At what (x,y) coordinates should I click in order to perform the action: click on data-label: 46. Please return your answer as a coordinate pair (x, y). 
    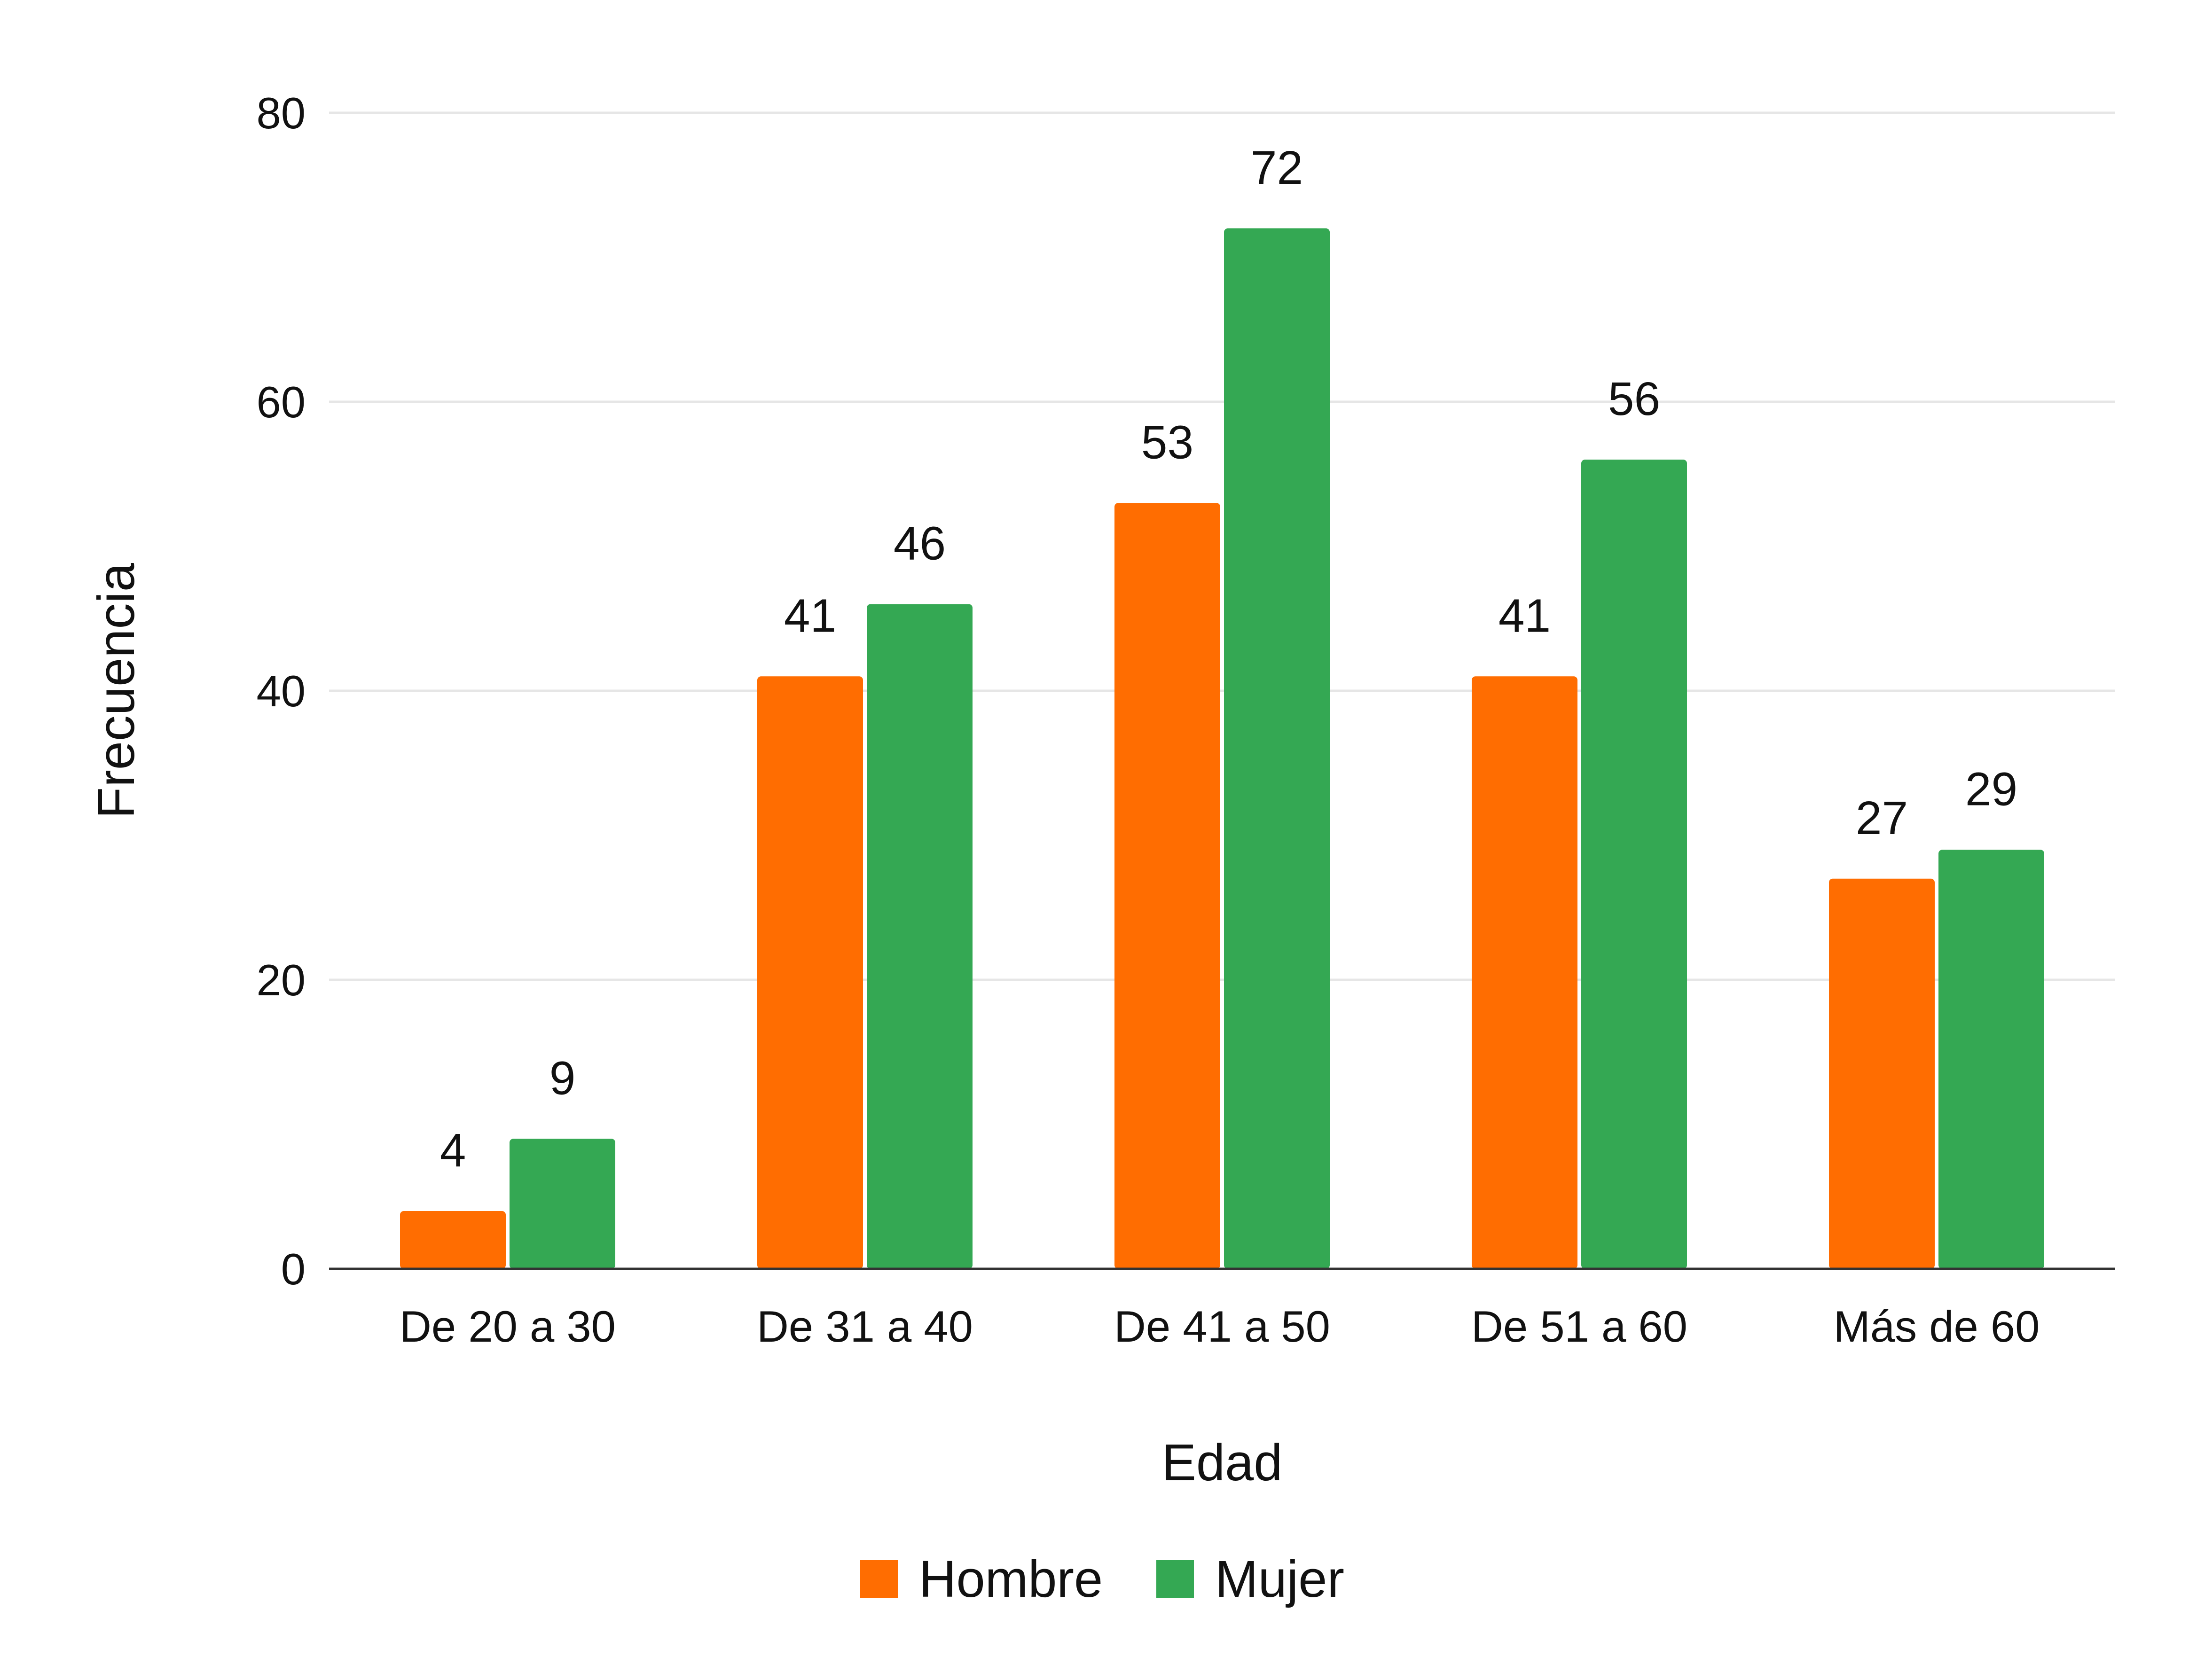
    Looking at the image, I should click on (920, 543).